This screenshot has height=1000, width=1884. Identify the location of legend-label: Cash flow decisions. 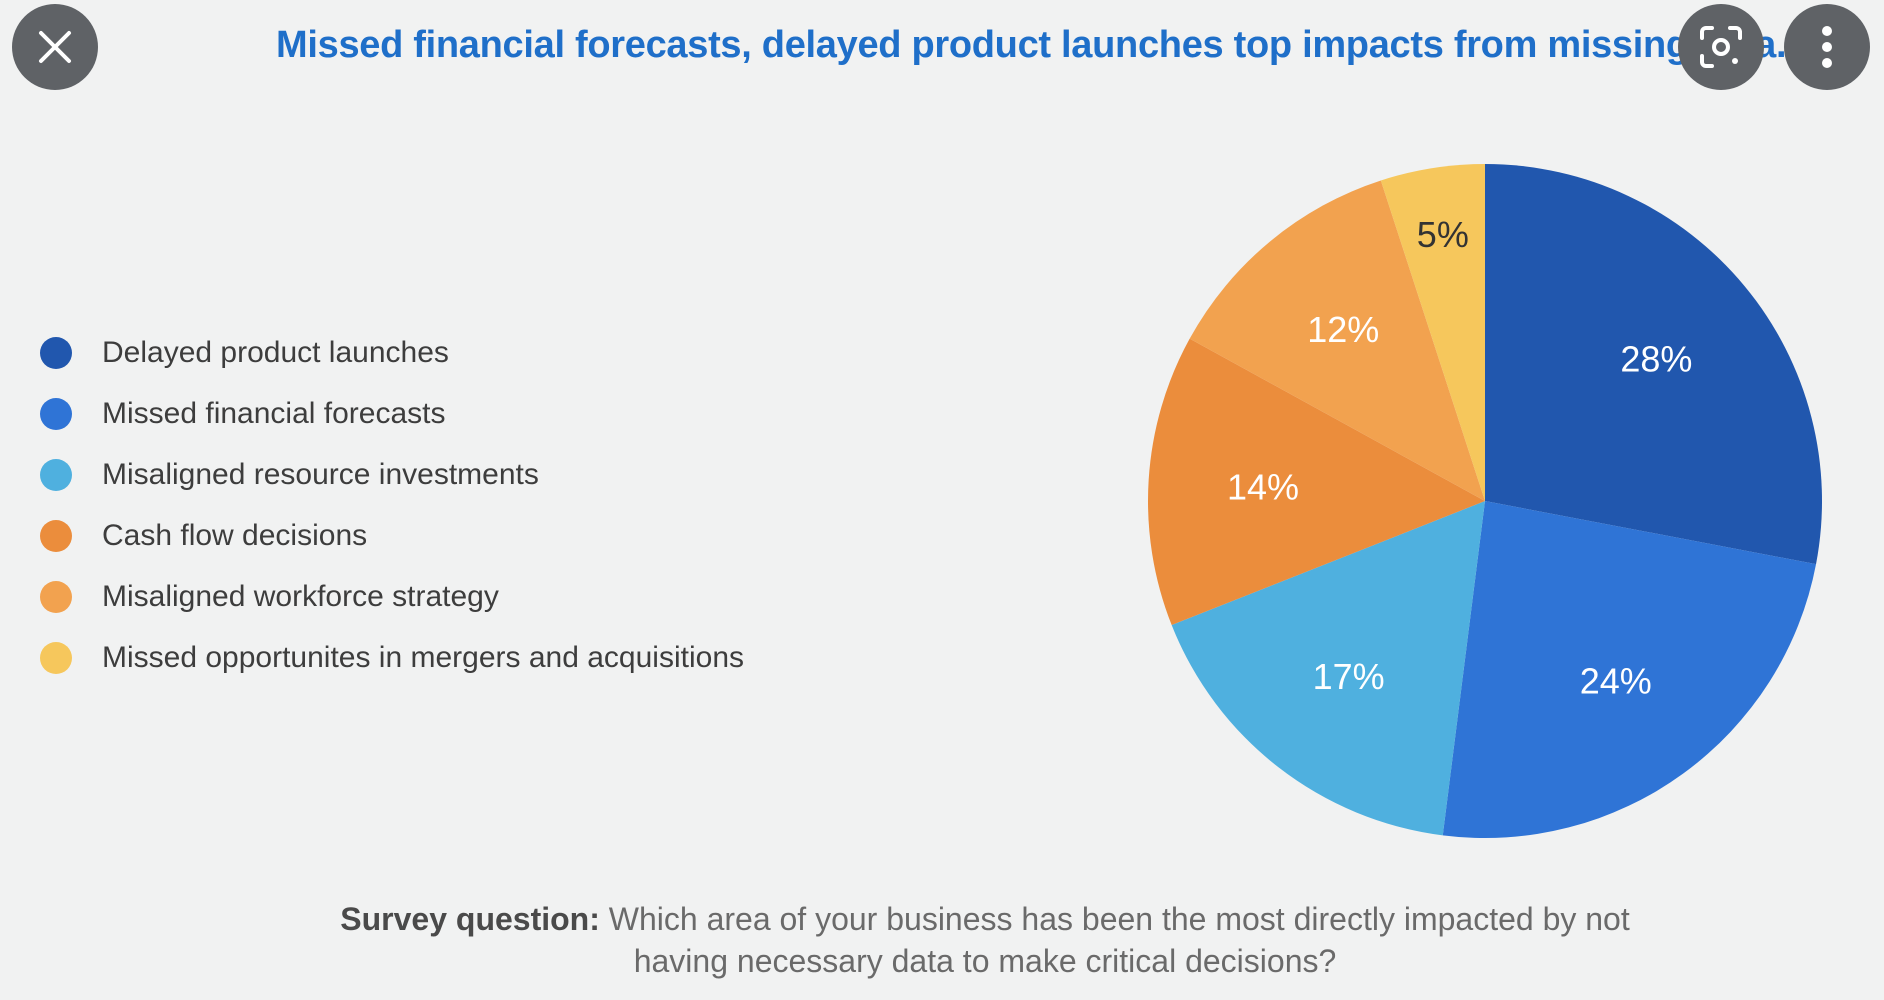
(235, 535).